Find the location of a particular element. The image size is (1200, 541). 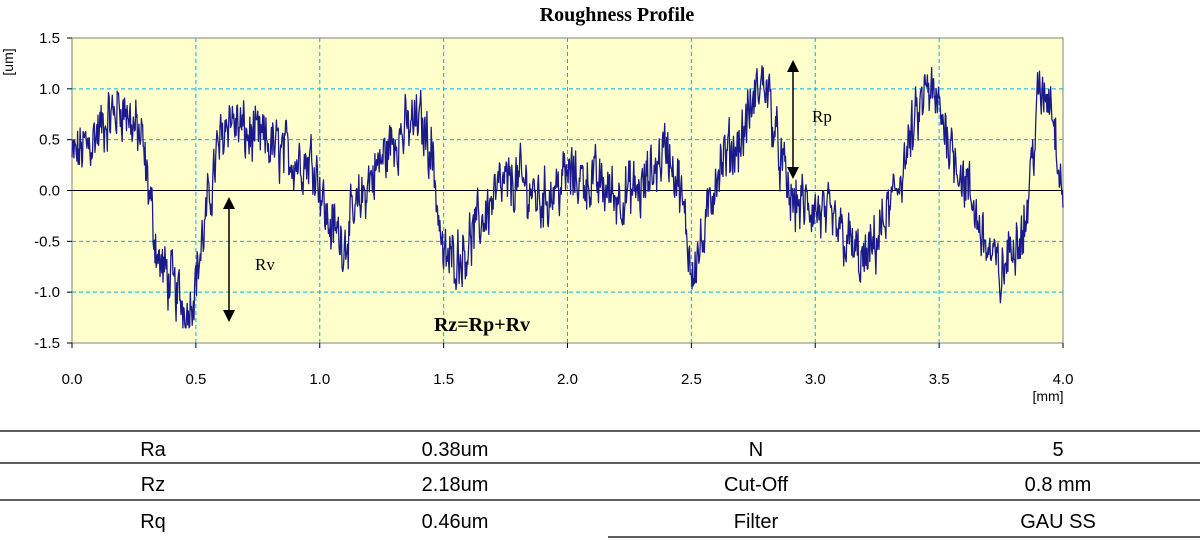

table-cell-r2c2: Filter is located at coordinates (756, 522).